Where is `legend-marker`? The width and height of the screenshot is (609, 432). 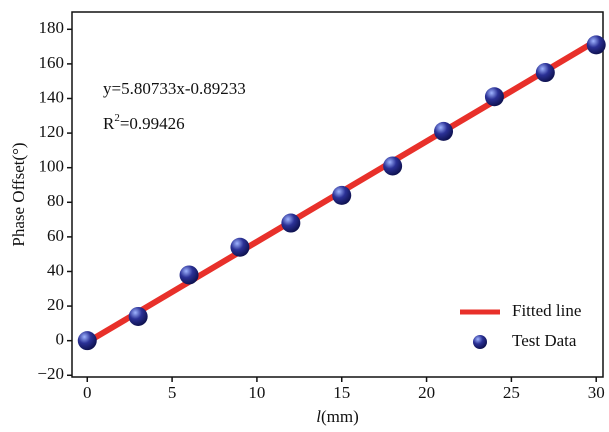 legend-marker is located at coordinates (480, 342).